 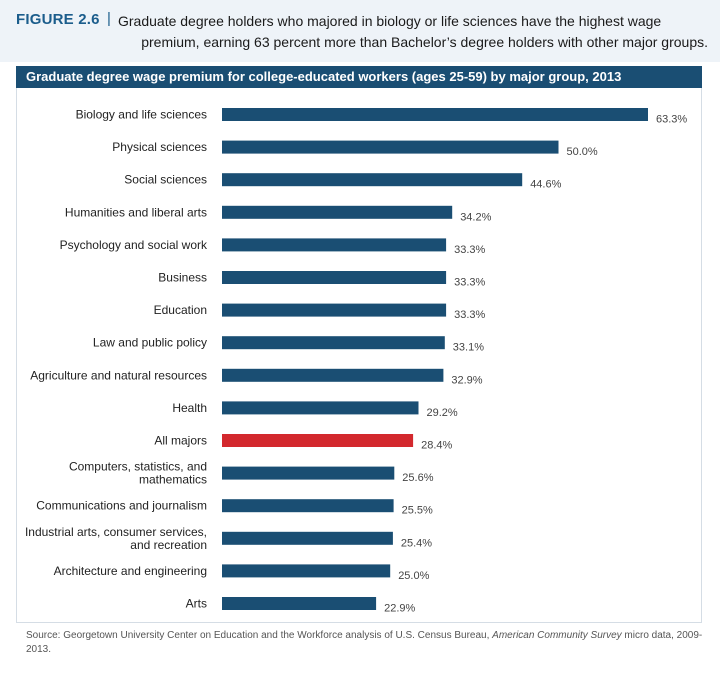 I want to click on category-label-humanities-and-liberal-arts: Humanities and liberal arts, so click(x=136, y=212).